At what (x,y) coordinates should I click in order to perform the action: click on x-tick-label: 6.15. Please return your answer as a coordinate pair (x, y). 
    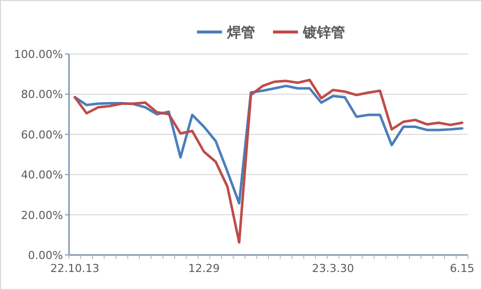
    Looking at the image, I should click on (462, 268).